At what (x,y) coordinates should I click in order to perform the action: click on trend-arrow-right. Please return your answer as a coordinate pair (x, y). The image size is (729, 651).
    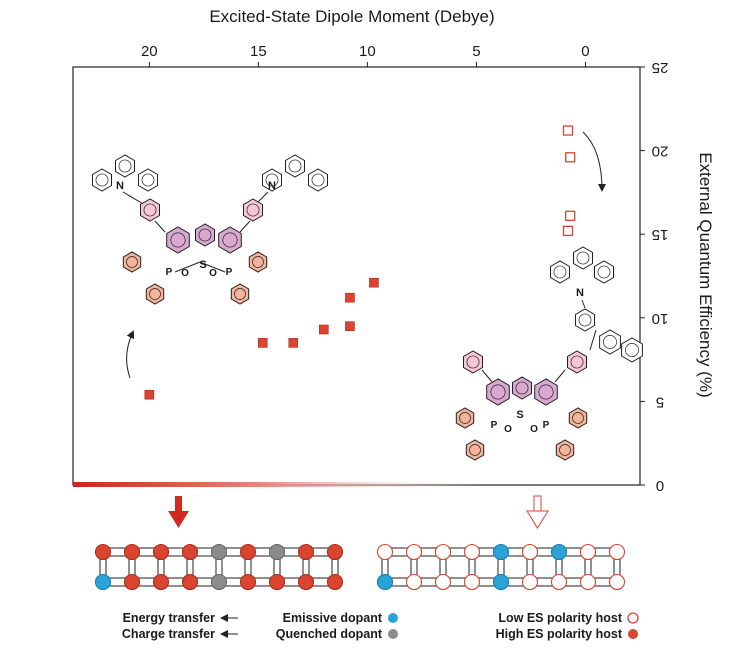
    Looking at the image, I should click on (594, 161).